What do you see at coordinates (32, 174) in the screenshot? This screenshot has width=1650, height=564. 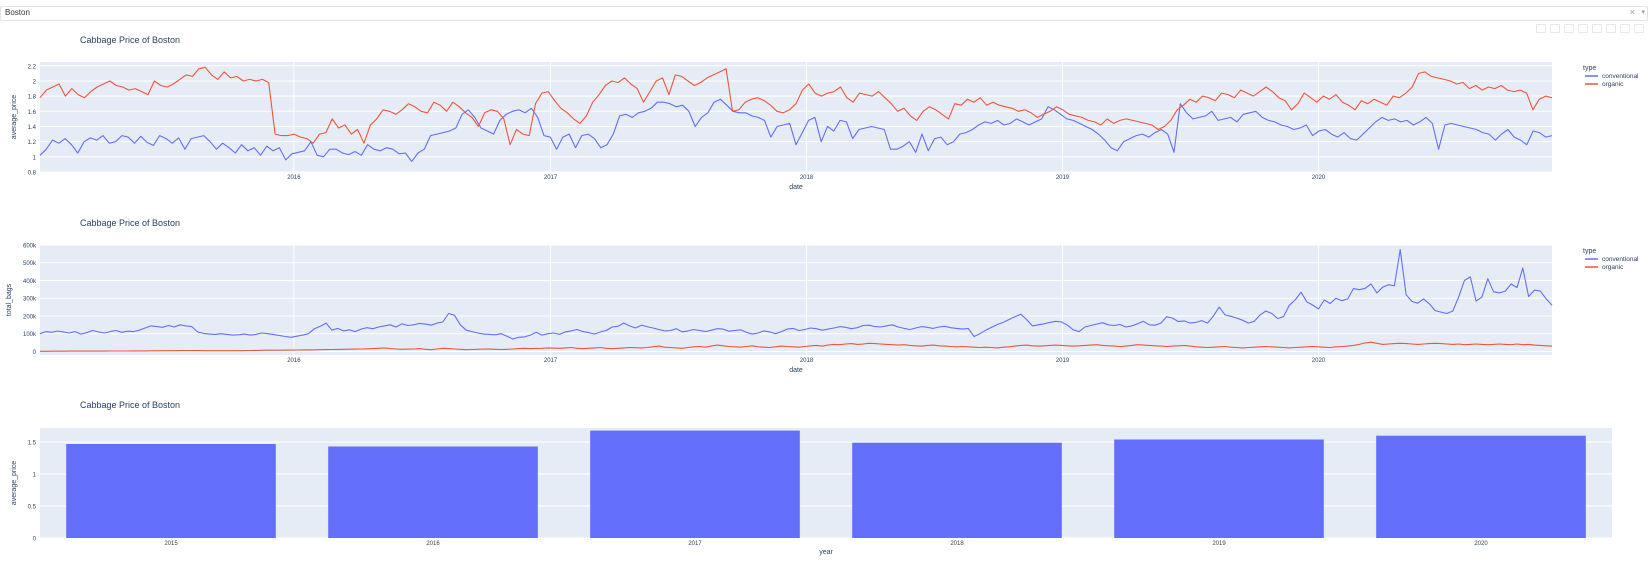 I see `c1-y-tick-label: 0.8` at bounding box center [32, 174].